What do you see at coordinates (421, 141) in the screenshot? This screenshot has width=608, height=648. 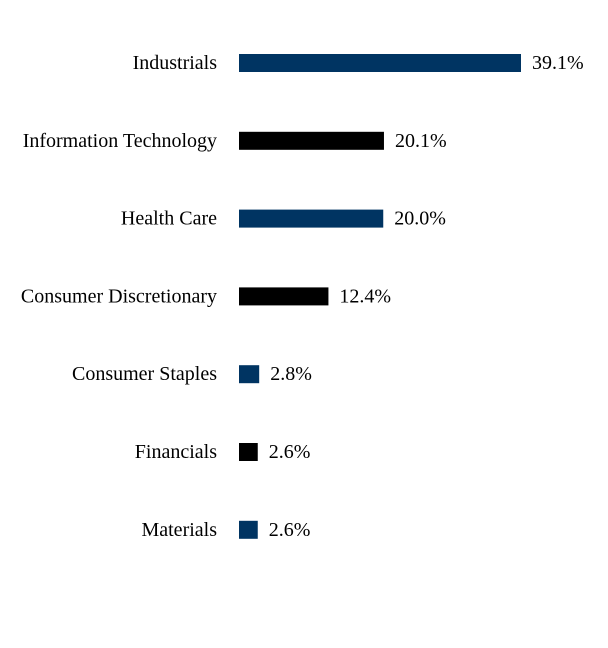 I see `value-label-information-technology: 20.1%` at bounding box center [421, 141].